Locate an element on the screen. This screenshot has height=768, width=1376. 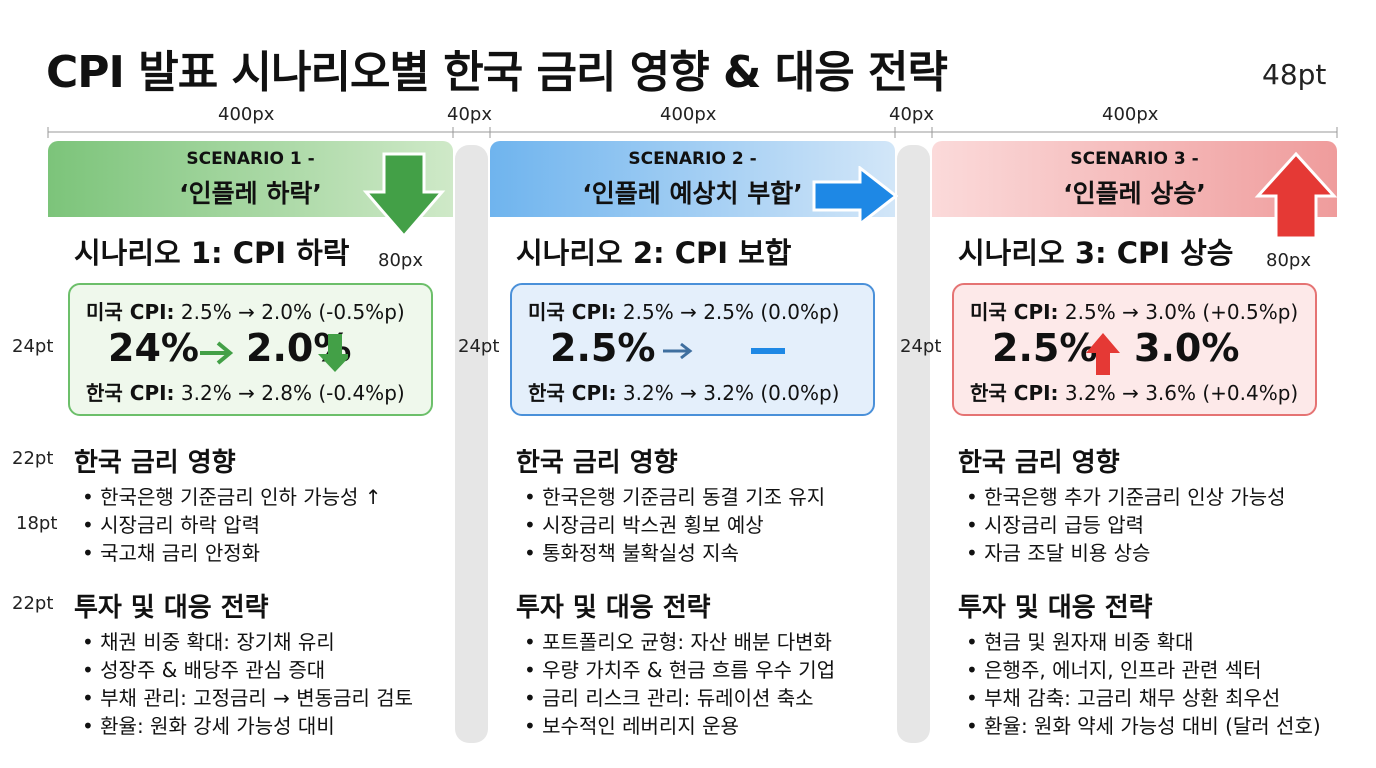
list-item: 환율: 원화 강세 가능성 대비 is located at coordinates (208, 724).